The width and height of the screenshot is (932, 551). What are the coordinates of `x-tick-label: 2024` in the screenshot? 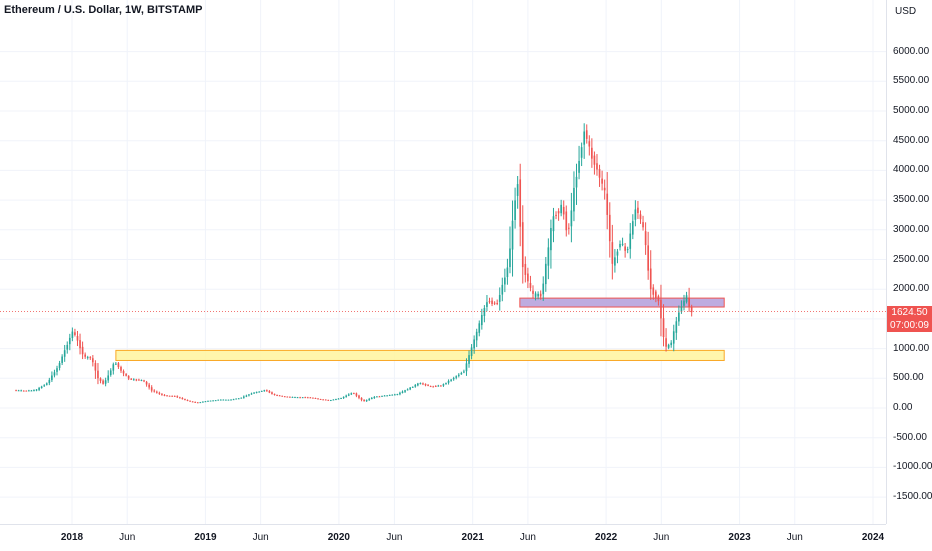 It's located at (873, 537).